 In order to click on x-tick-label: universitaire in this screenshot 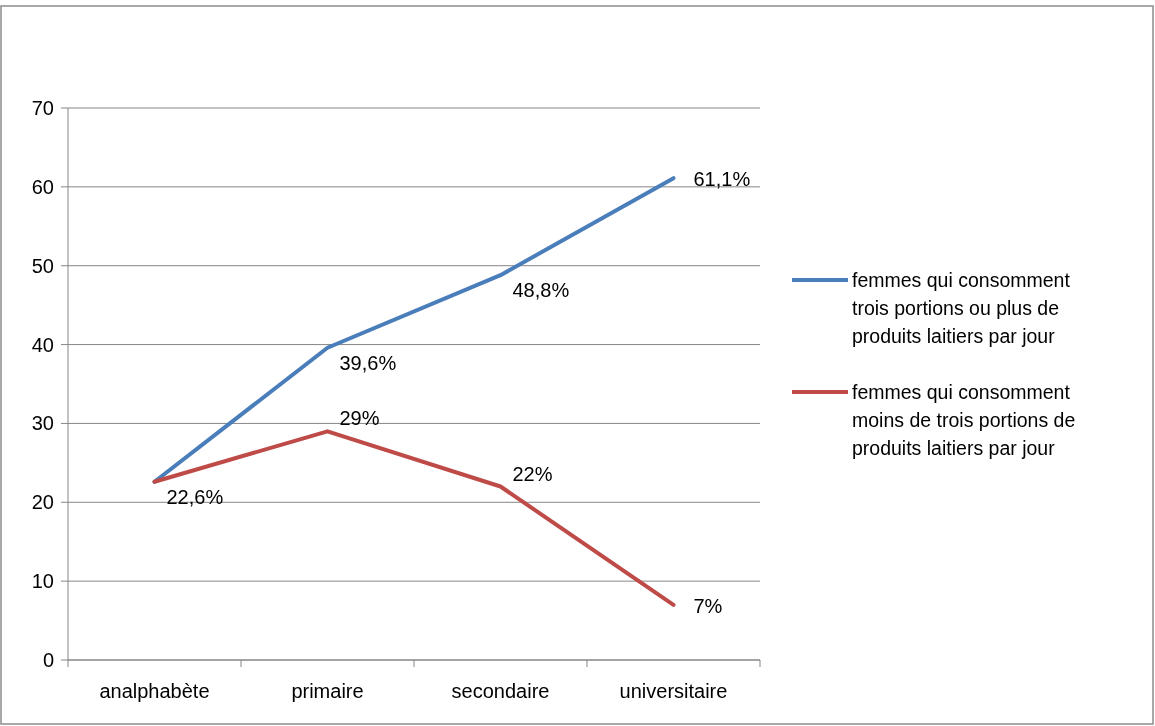, I will do `click(673, 691)`.